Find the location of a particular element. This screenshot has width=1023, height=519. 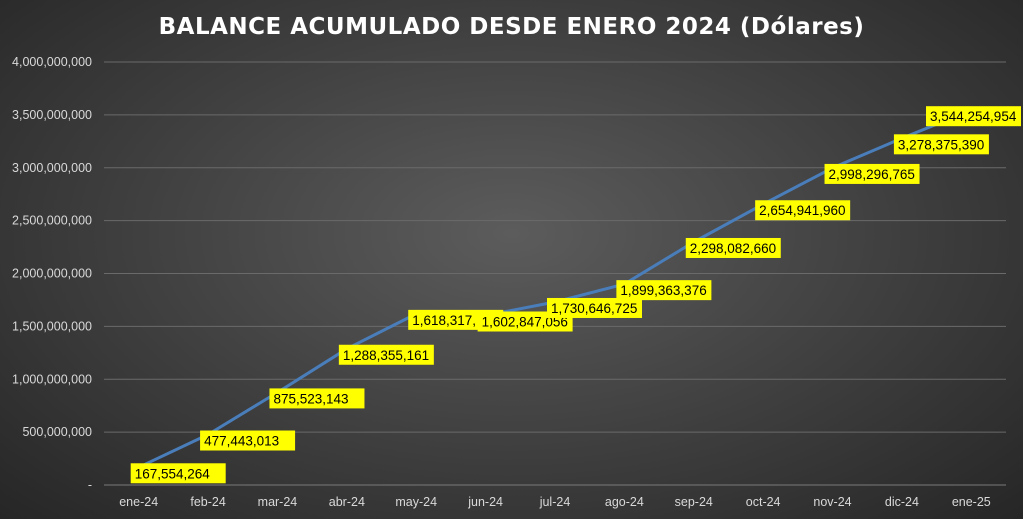

x-tick-label: feb-24 is located at coordinates (207, 502).